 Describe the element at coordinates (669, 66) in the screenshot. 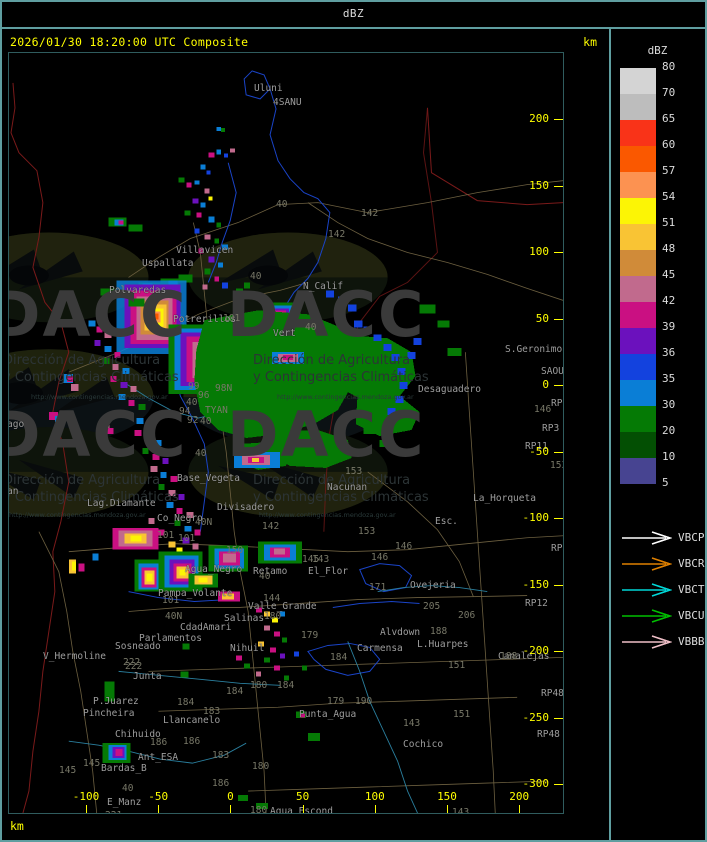

I see `colorbar-level-label: 80` at that location.